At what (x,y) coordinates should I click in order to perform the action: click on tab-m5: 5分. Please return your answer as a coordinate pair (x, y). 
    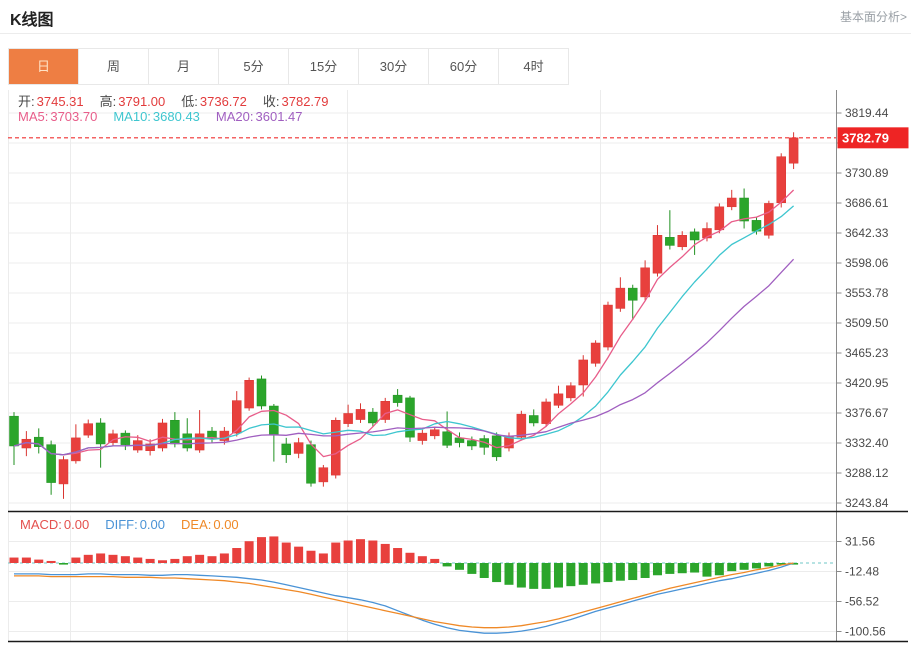
    Looking at the image, I should click on (254, 66).